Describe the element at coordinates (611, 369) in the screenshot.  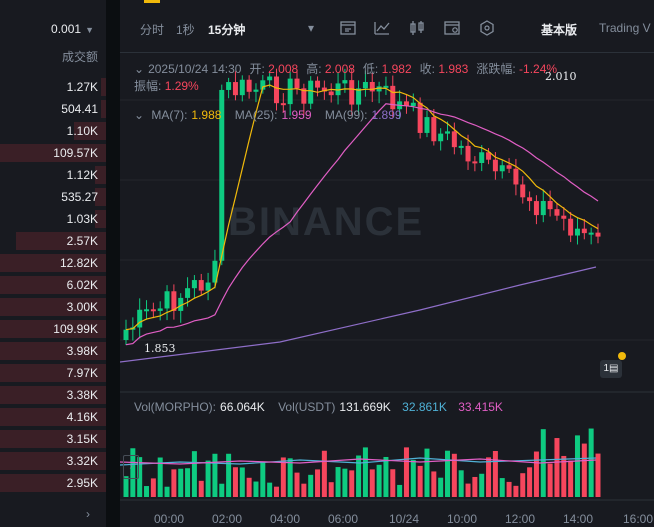
I see `orders-badge: 1▤` at that location.